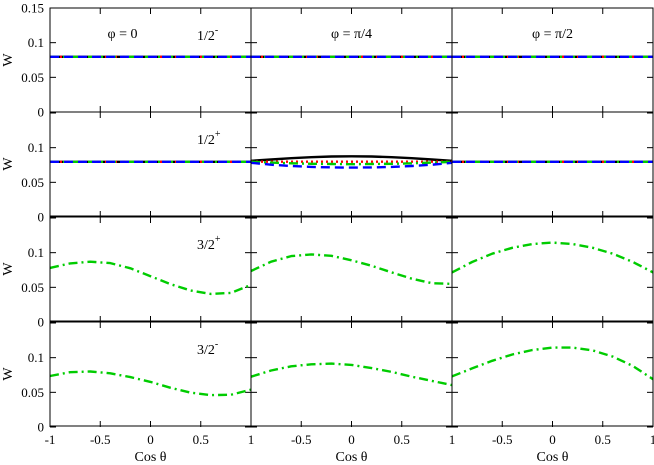  What do you see at coordinates (351, 34) in the screenshot?
I see `column-title: φ = π/4` at bounding box center [351, 34].